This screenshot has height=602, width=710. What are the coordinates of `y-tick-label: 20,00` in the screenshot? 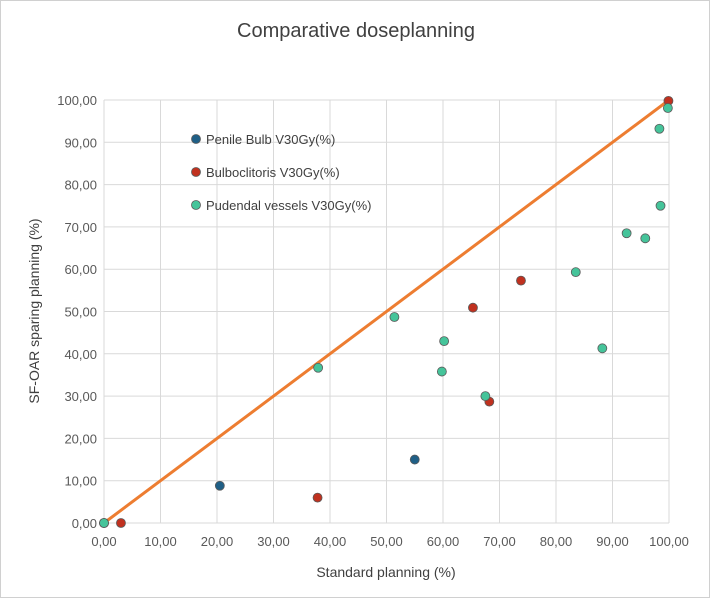 It's located at (80, 438).